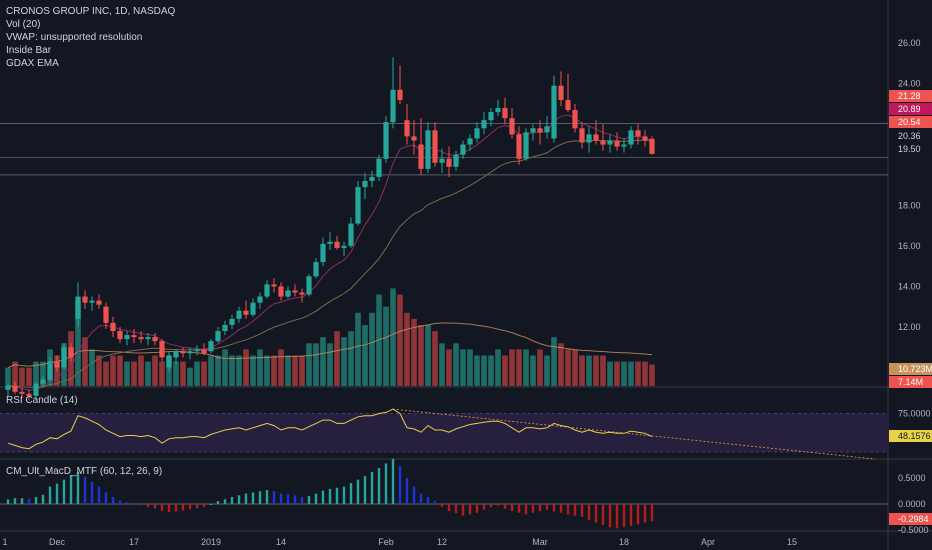  Describe the element at coordinates (910, 436) in the screenshot. I see `rsi-value-tag` at that location.